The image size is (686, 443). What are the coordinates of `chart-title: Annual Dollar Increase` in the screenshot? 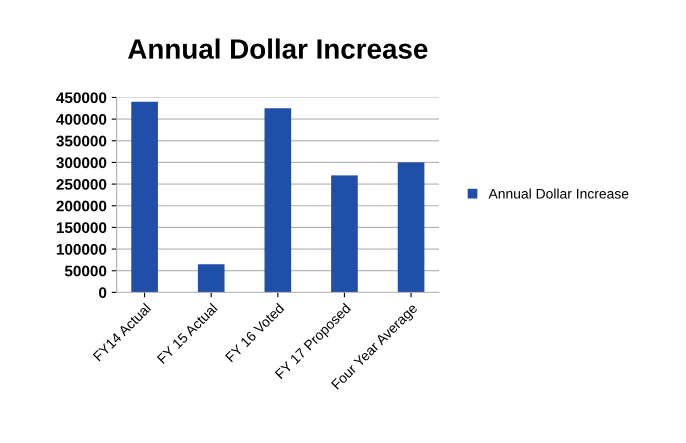 It's located at (278, 48).